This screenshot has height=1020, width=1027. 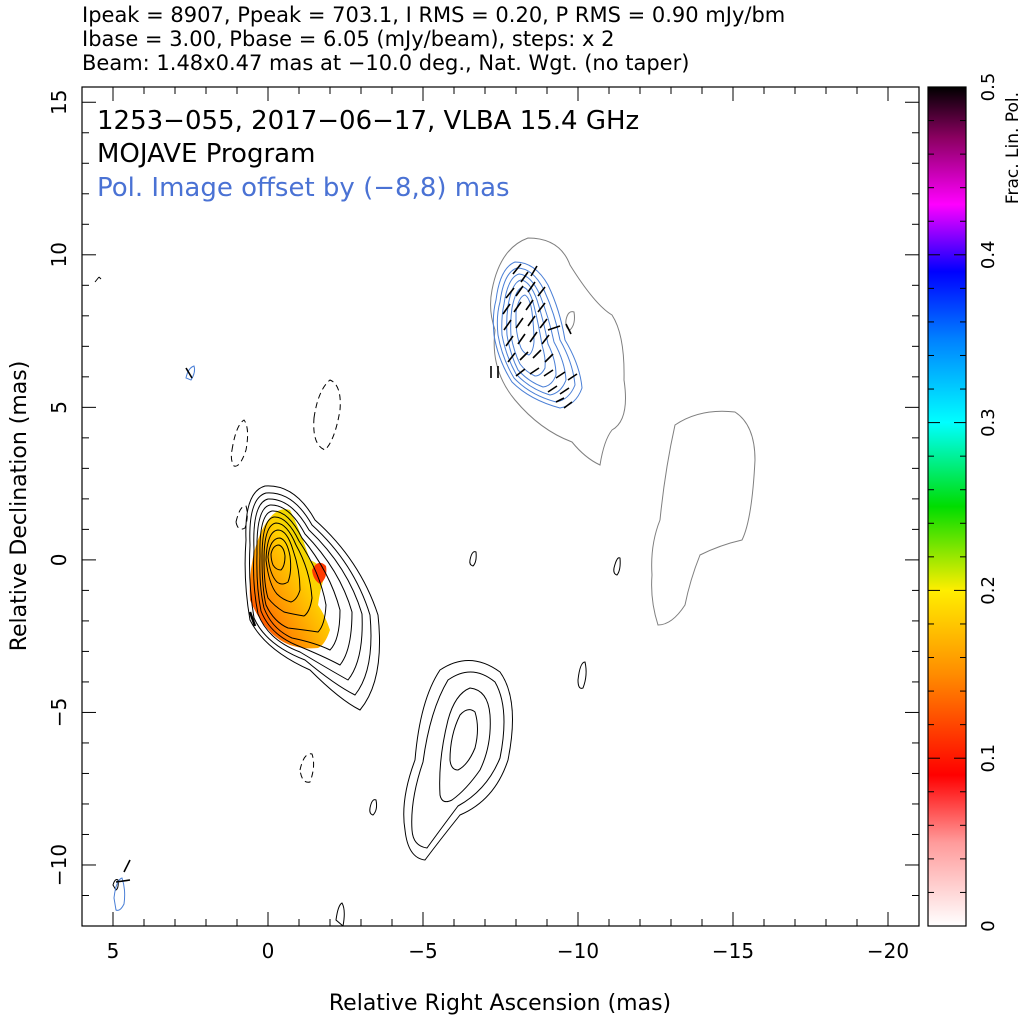 What do you see at coordinates (206, 154) in the screenshot?
I see `program-label: MOJAVE Program` at bounding box center [206, 154].